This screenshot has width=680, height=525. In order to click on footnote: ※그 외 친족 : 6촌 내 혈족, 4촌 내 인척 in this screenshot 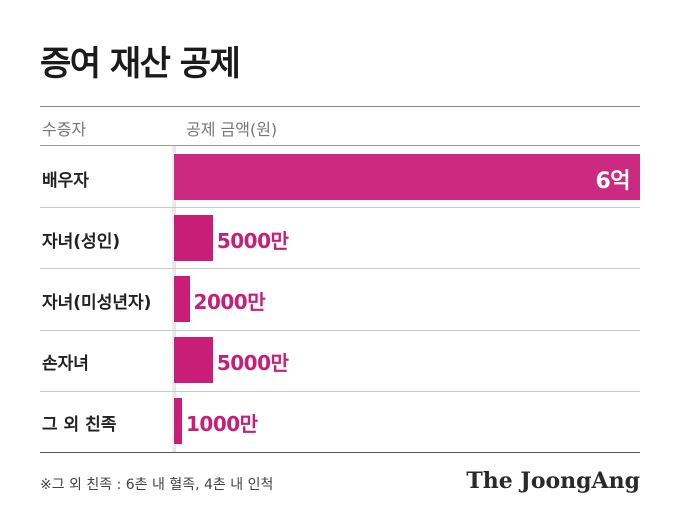, I will do `click(157, 485)`.